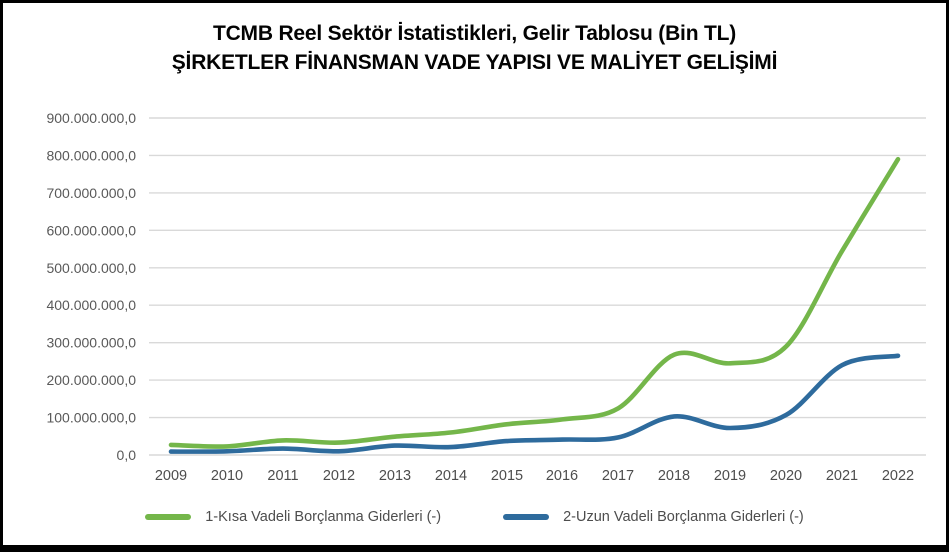  What do you see at coordinates (562, 476) in the screenshot?
I see `x-axis-tick-label: 2016` at bounding box center [562, 476].